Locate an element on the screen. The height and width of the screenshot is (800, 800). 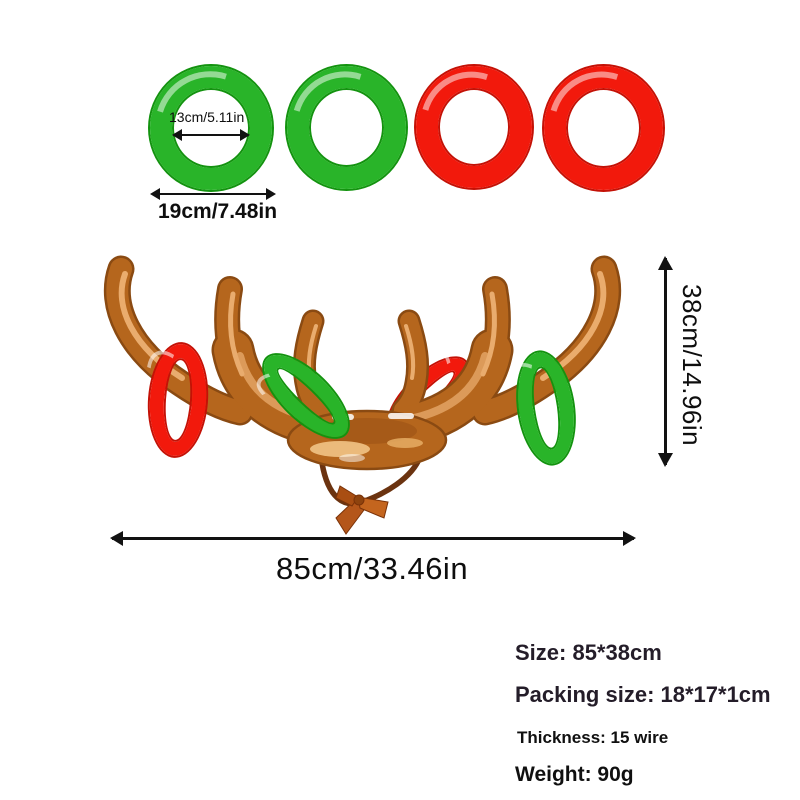
height-dimension-arrow is located at coordinates (665, 361).